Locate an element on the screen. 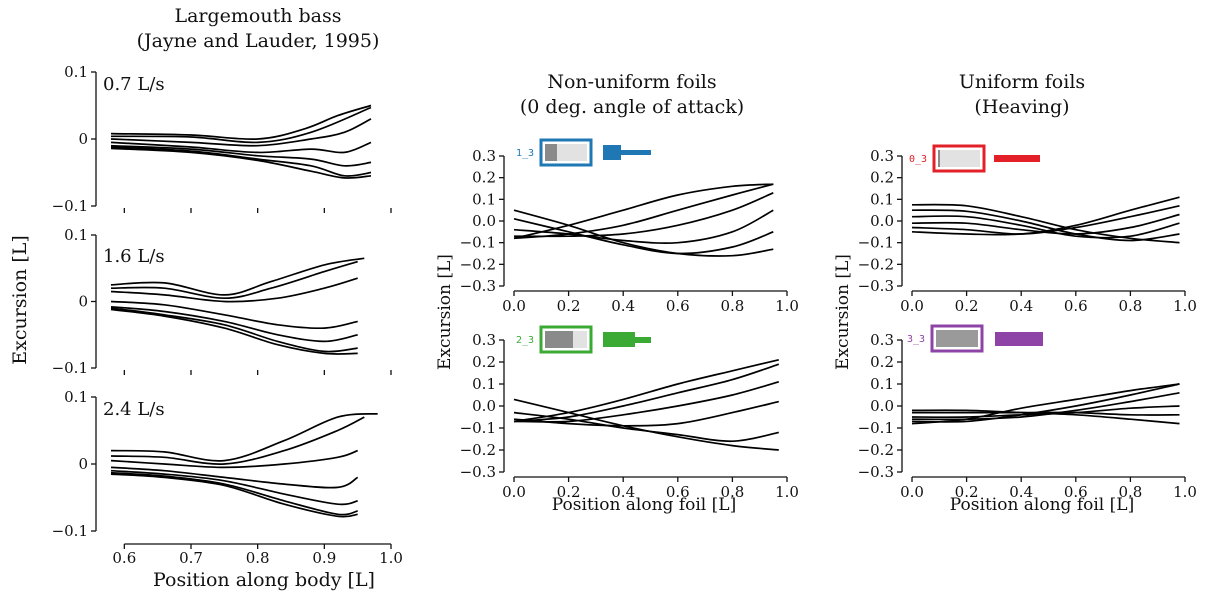  left-x-axis-label: Position along body [L] is located at coordinates (264, 580).